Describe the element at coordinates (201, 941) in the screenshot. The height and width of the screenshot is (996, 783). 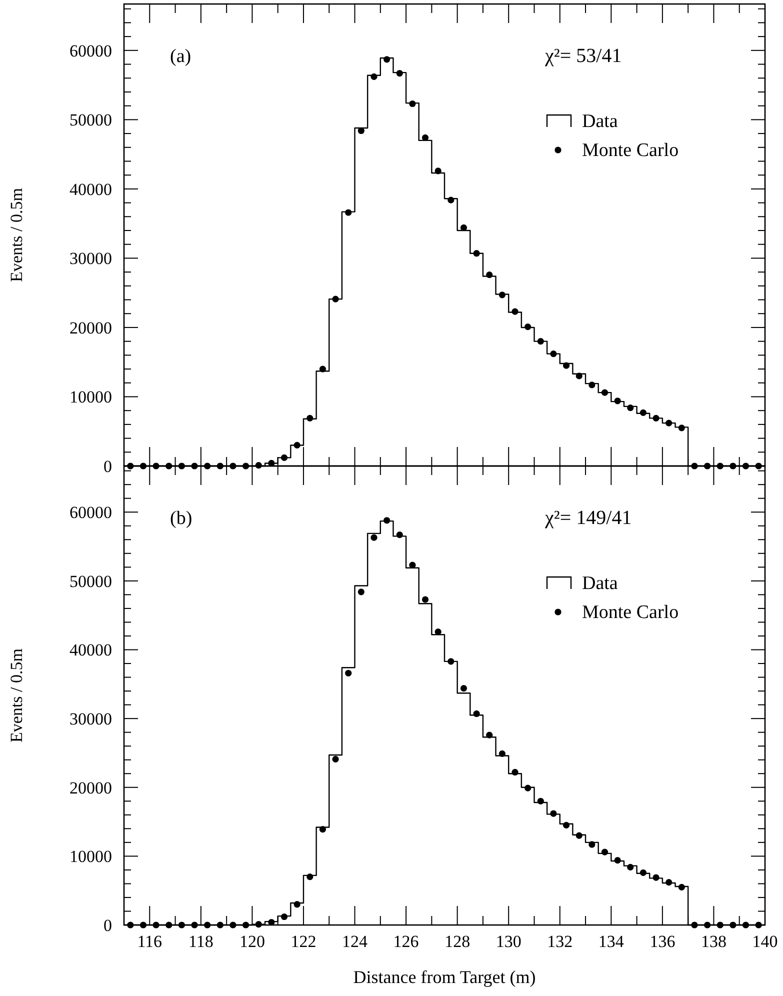
I see `x-tick-label: 118` at that location.